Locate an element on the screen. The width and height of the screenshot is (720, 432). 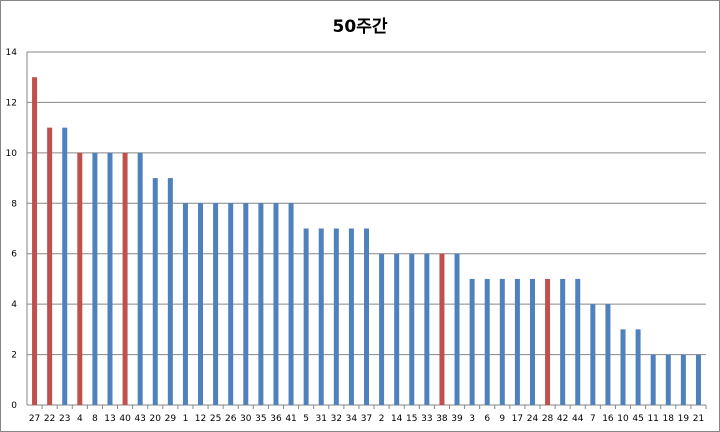
x-tick-label-11: 11 is located at coordinates (652, 419).